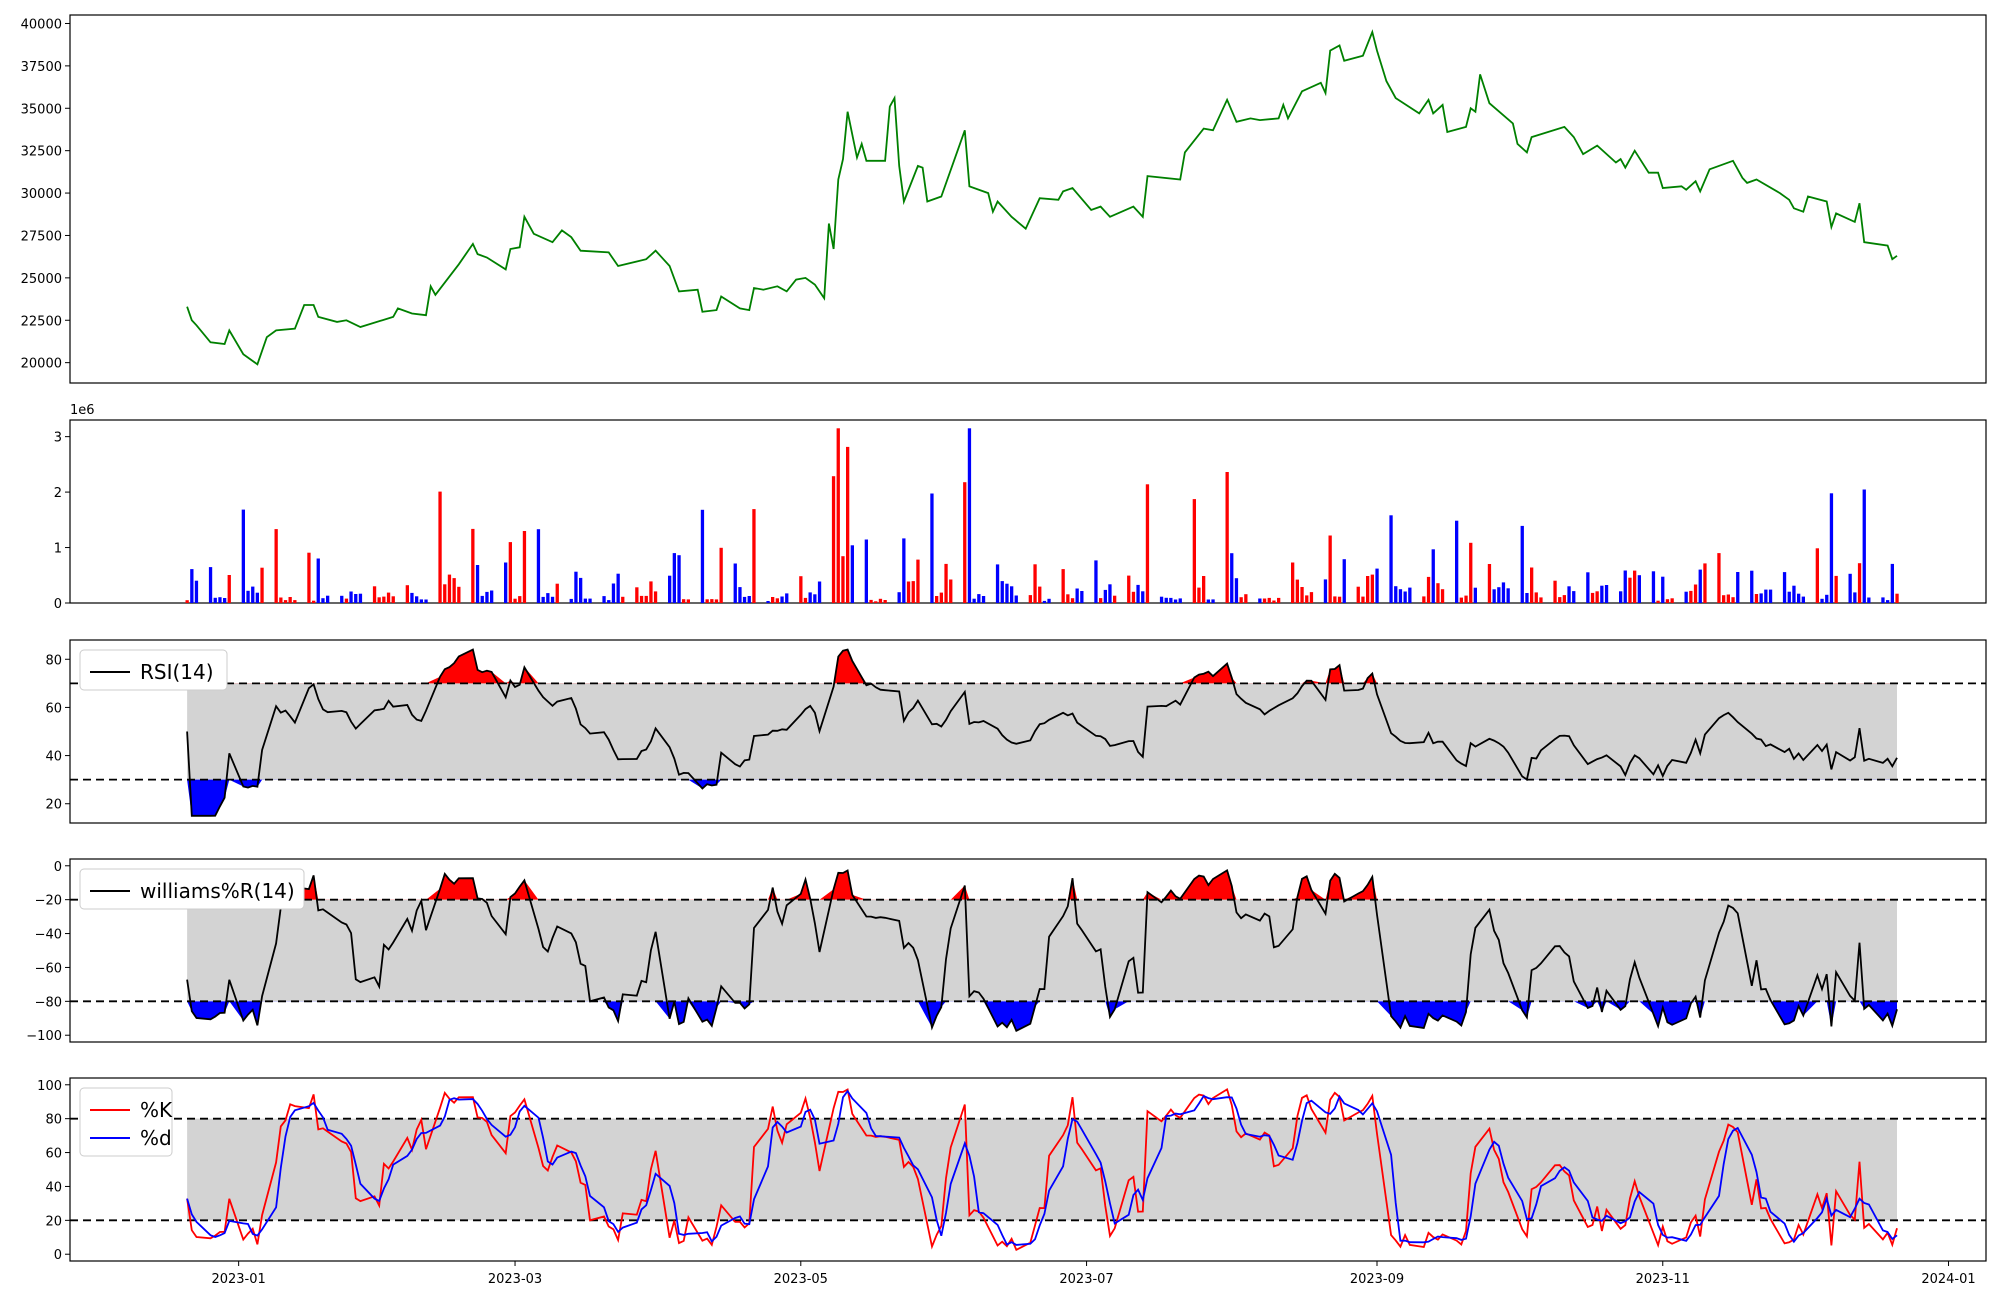 Image resolution: width=2000 pixels, height=1300 pixels. What do you see at coordinates (1028, 1169) in the screenshot?
I see `stochastic-axes-frame` at bounding box center [1028, 1169].